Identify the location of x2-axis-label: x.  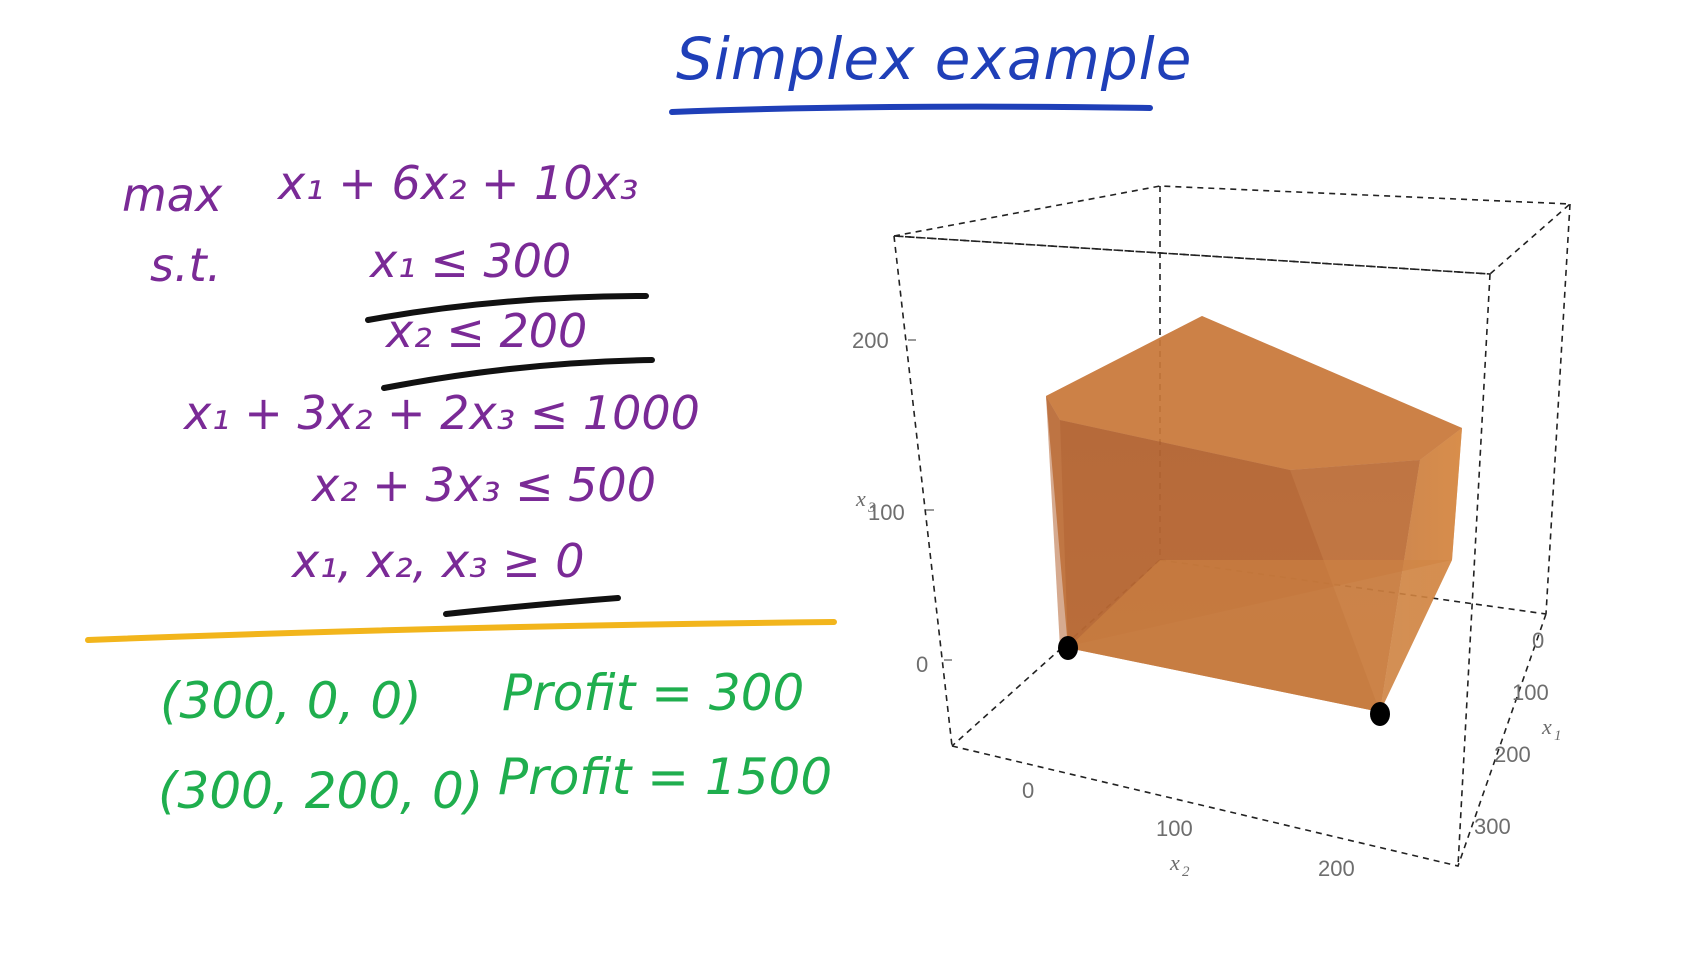
(1174, 862).